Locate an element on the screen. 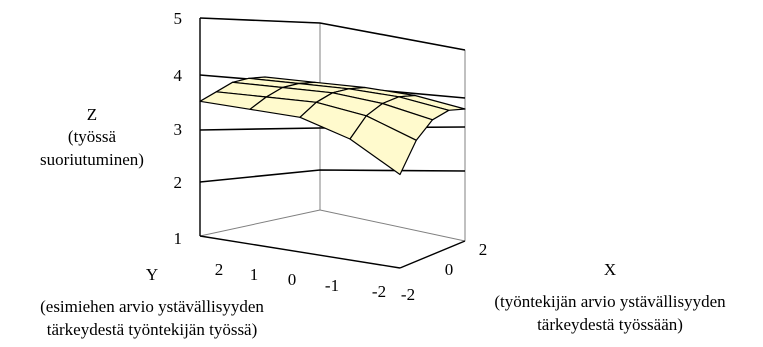 Image resolution: width=763 pixels, height=347 pixels. y-axis-title-line: Y is located at coordinates (152, 274).